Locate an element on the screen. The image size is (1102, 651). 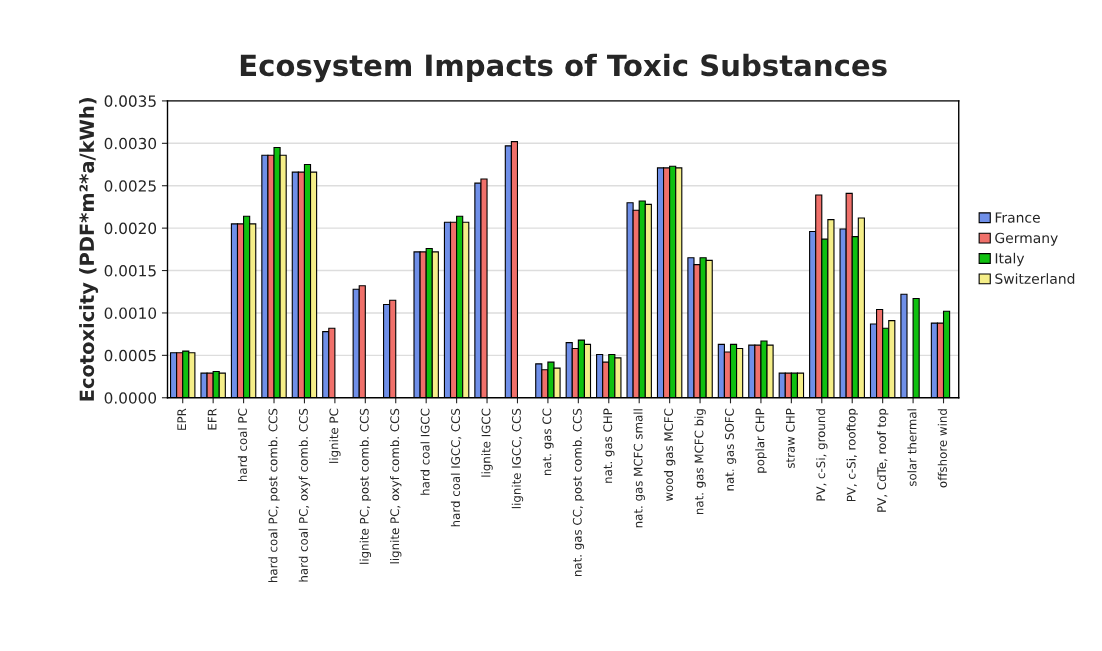
chart-title: Ecosystem Impacts of Toxic Substances is located at coordinates (563, 68).